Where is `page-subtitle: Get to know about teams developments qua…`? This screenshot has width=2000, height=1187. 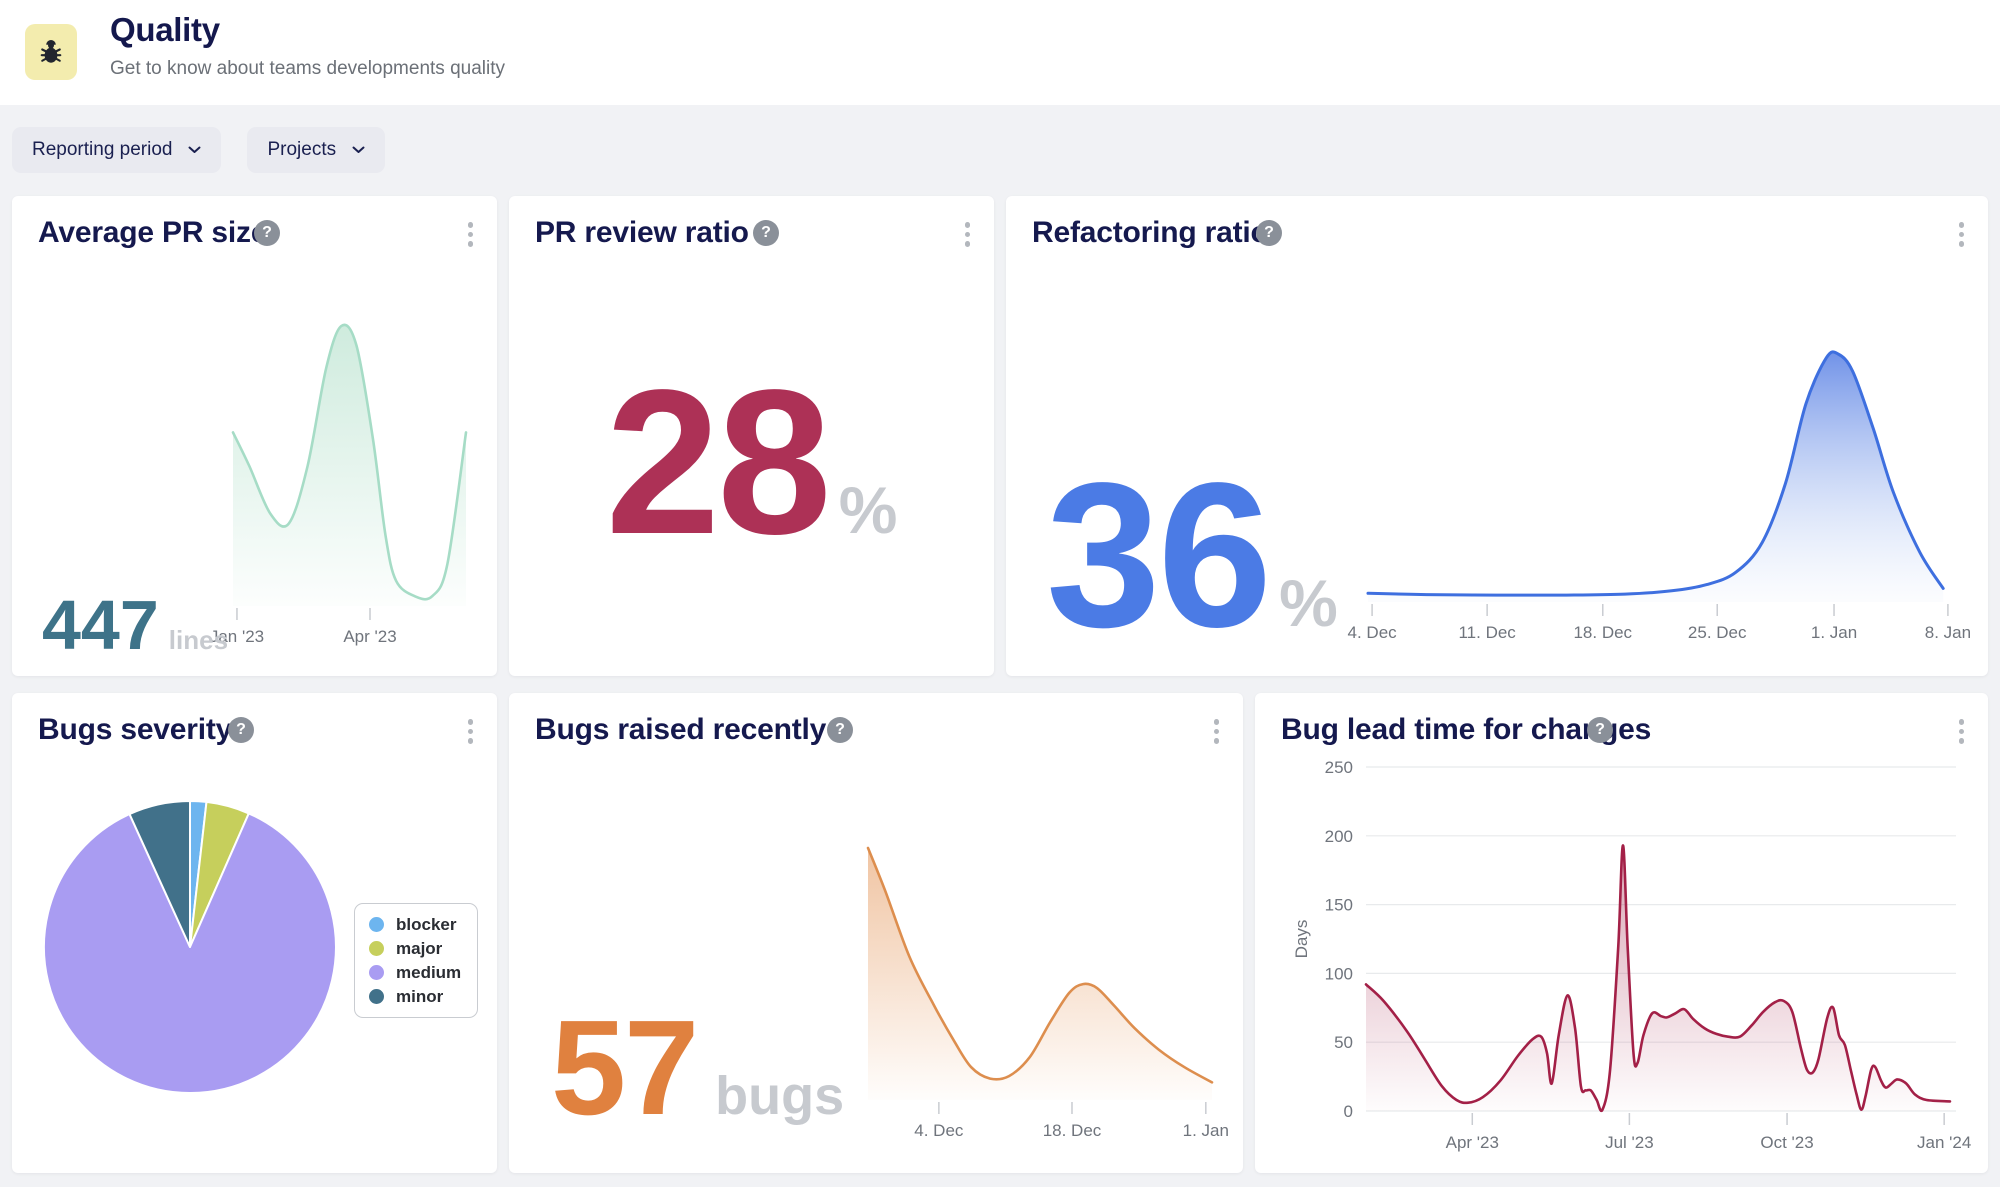 page-subtitle: Get to know about teams developments qua… is located at coordinates (308, 68).